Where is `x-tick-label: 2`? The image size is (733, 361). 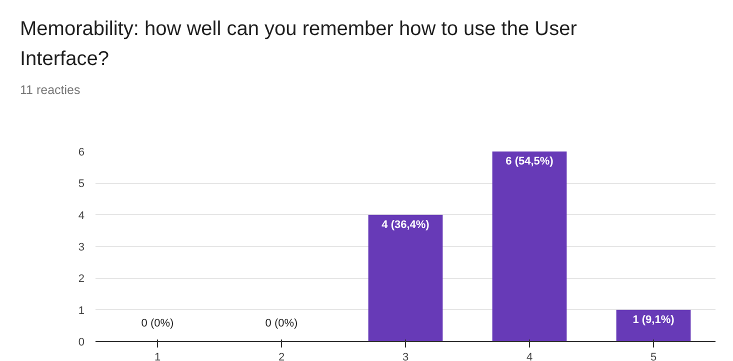 x-tick-label: 2 is located at coordinates (281, 356).